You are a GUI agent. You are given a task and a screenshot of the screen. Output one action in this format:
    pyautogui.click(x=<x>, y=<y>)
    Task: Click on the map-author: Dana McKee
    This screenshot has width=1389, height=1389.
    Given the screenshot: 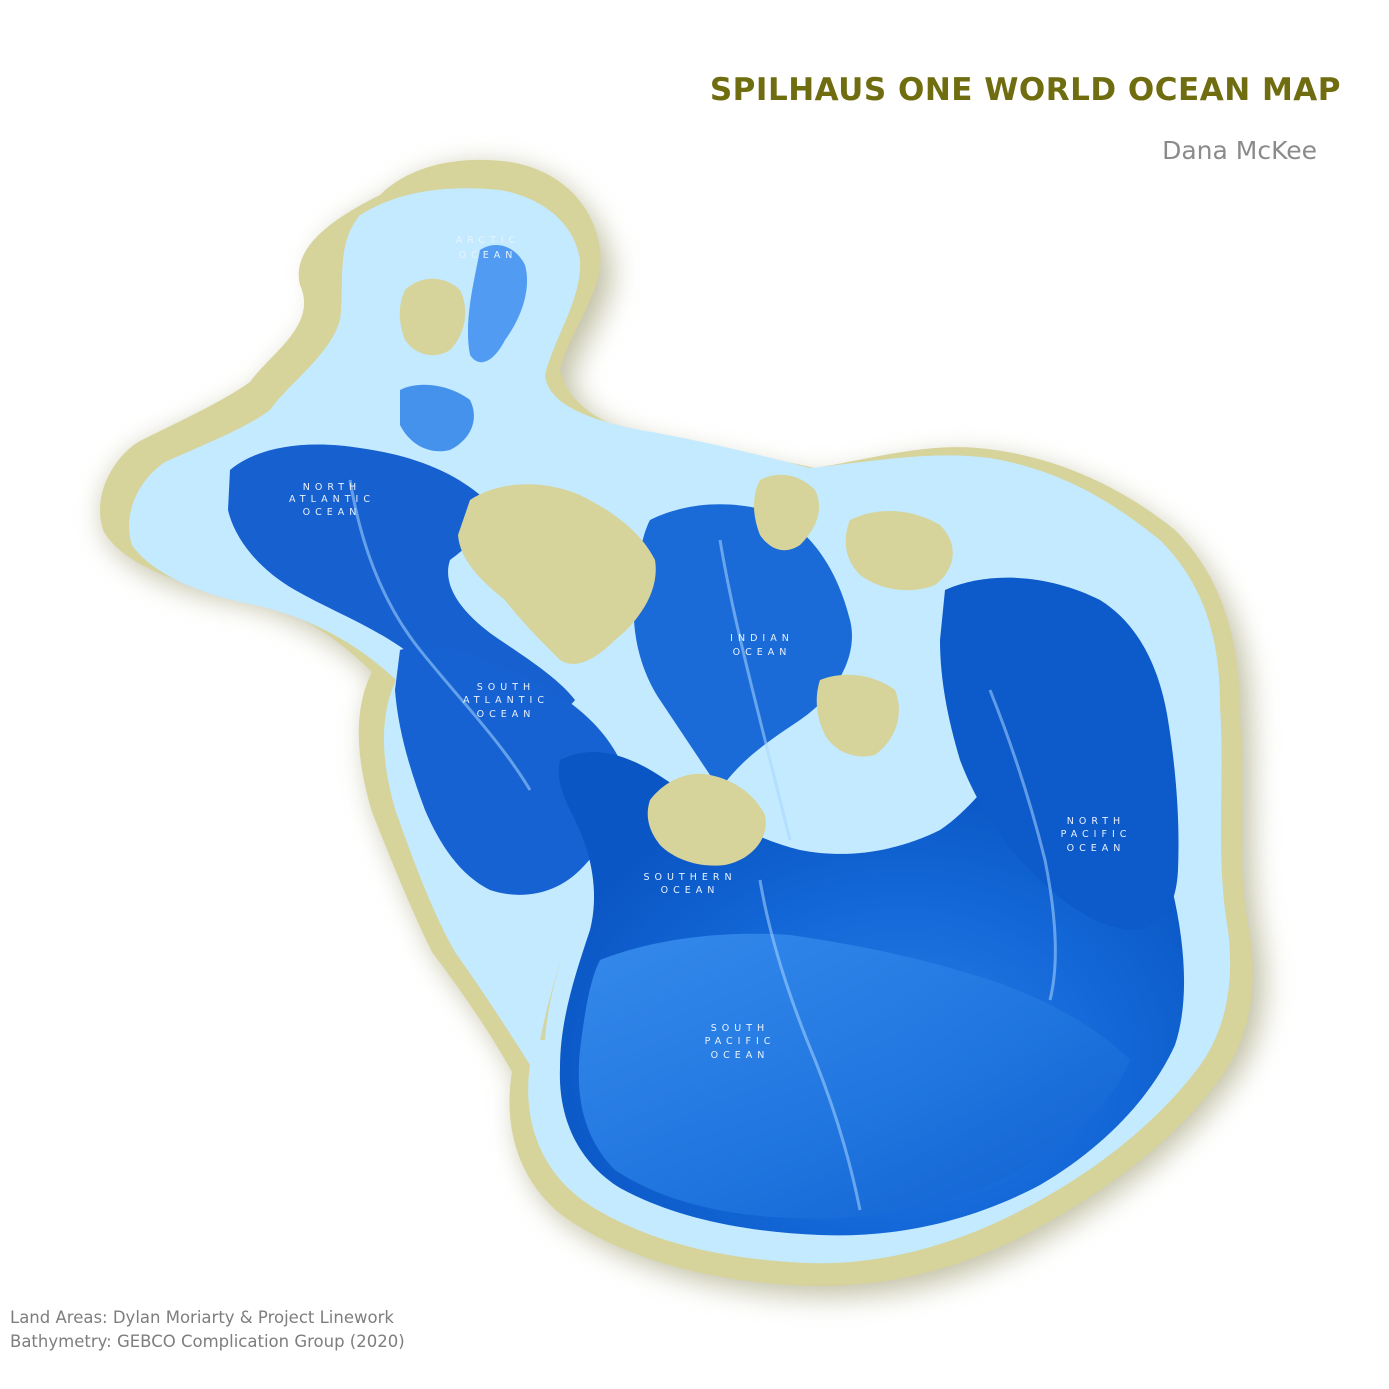 What is the action you would take?
    pyautogui.click(x=1239, y=150)
    